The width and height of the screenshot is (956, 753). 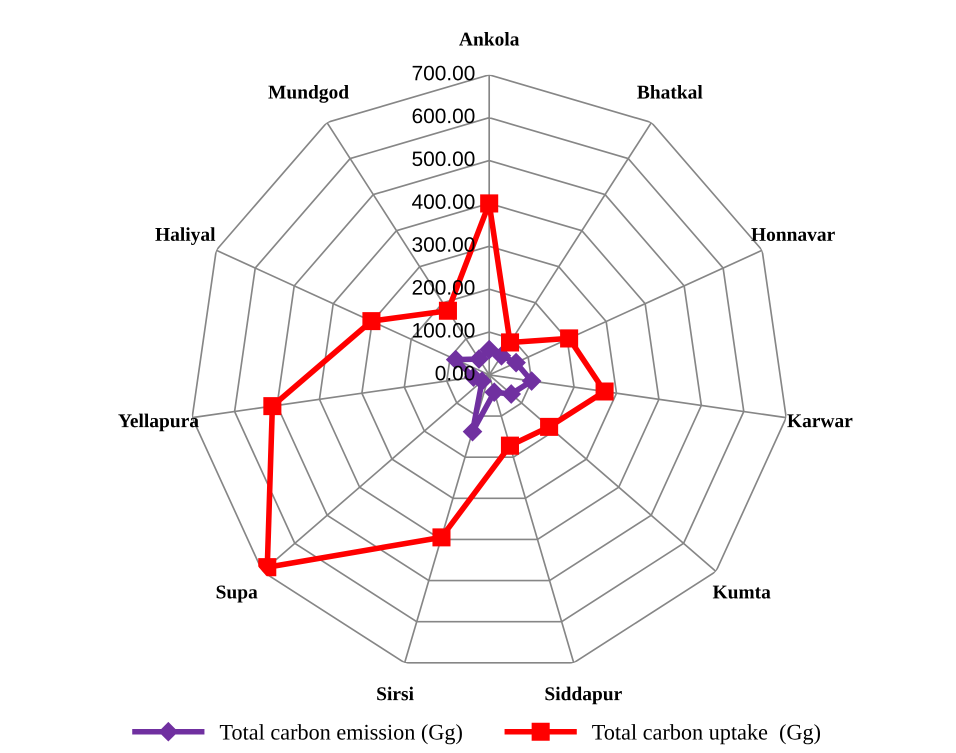 What do you see at coordinates (308, 93) in the screenshot?
I see `spoke-label: Mundgod` at bounding box center [308, 93].